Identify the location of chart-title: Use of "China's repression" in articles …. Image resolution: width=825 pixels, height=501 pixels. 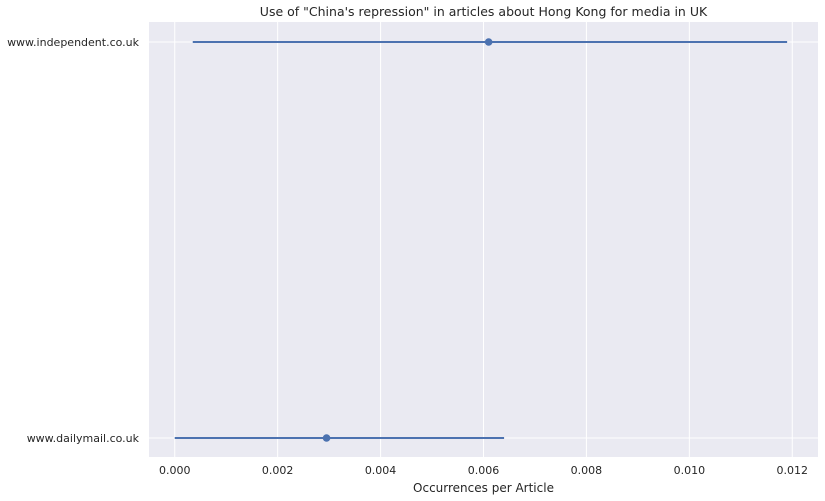
(484, 11).